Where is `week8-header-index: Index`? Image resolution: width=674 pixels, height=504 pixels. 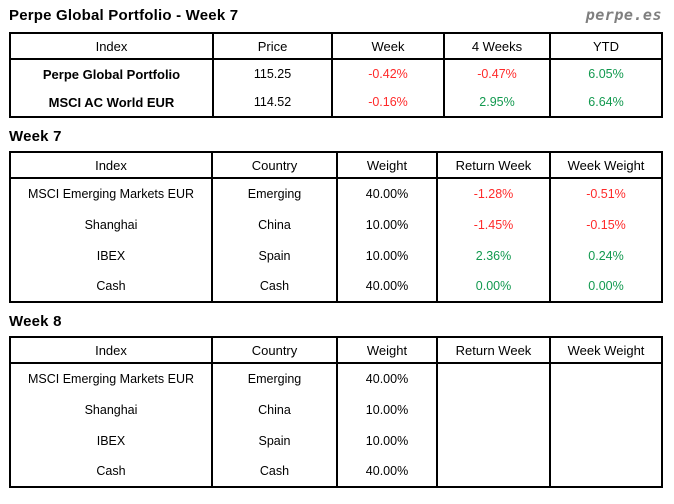
week8-header-index: Index is located at coordinates (111, 350).